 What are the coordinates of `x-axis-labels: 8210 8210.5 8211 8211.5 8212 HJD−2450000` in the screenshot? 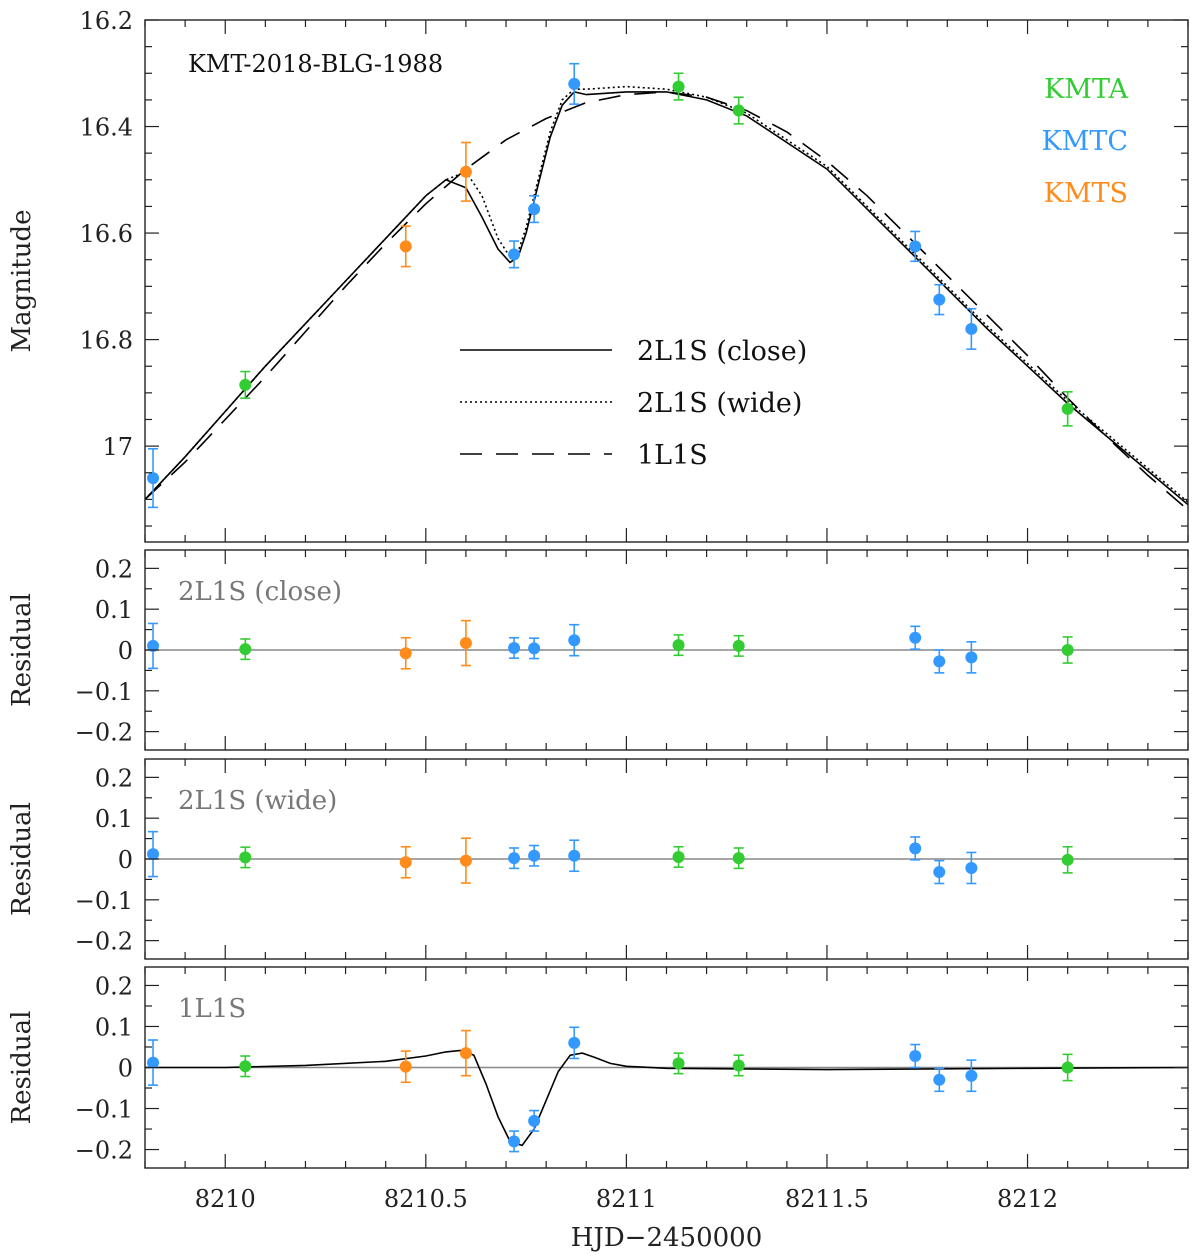 It's located at (626, 1219).